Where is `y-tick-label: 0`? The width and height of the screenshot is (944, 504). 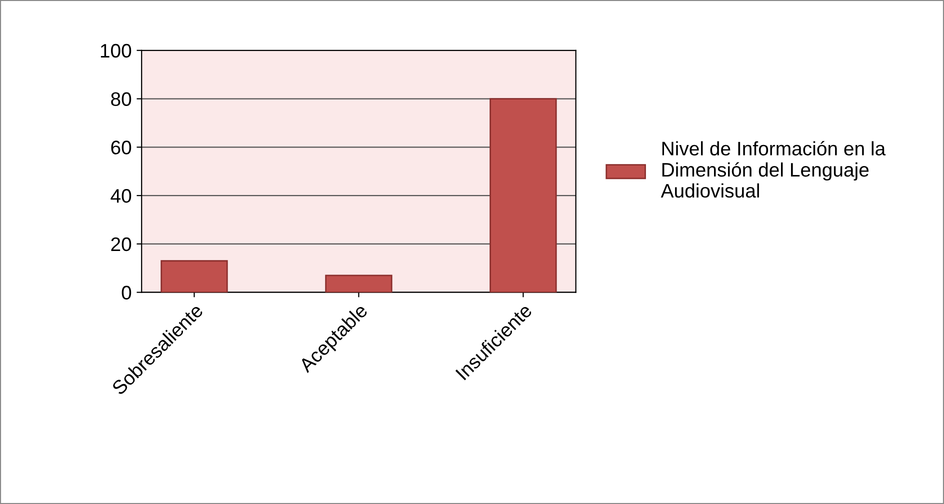 y-tick-label: 0 is located at coordinates (127, 293).